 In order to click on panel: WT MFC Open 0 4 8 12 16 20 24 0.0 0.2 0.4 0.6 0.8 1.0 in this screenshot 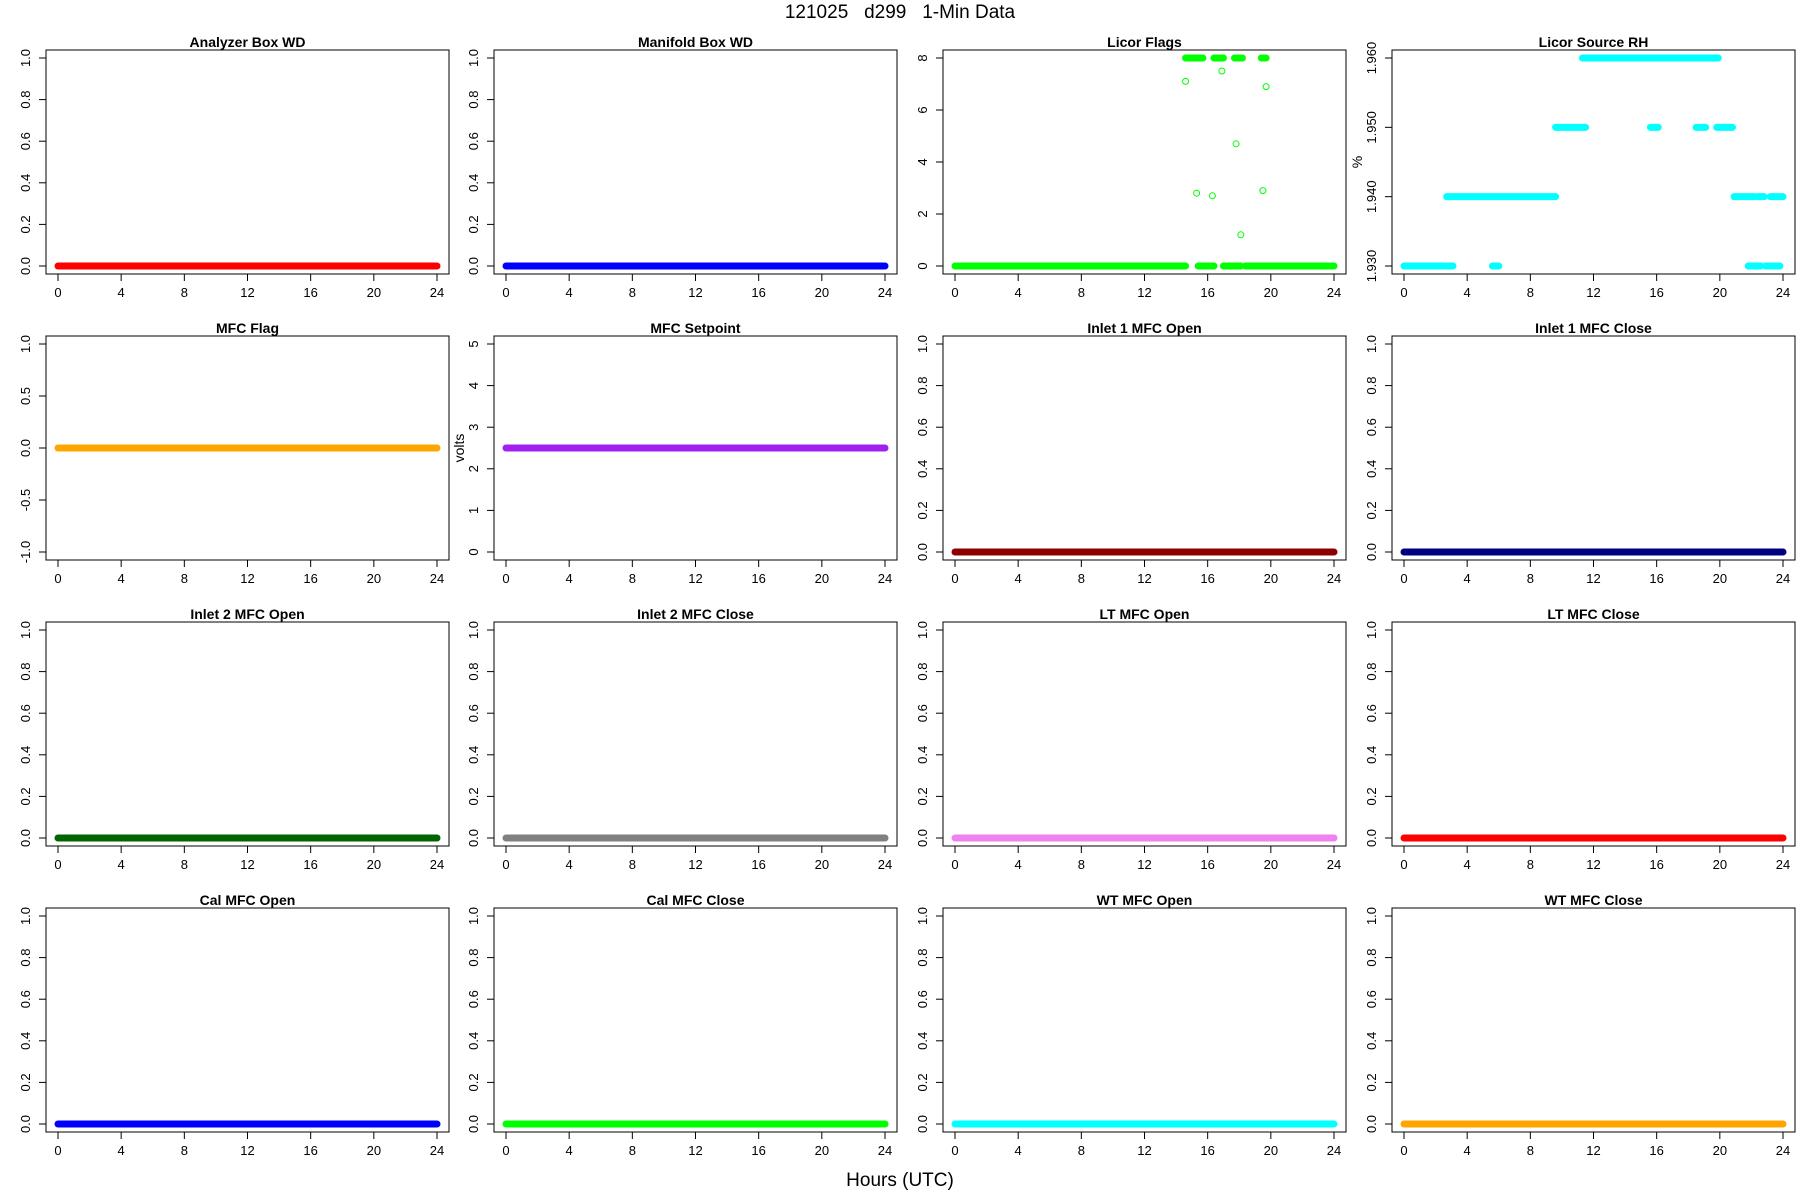, I will do `click(1131, 1025)`.